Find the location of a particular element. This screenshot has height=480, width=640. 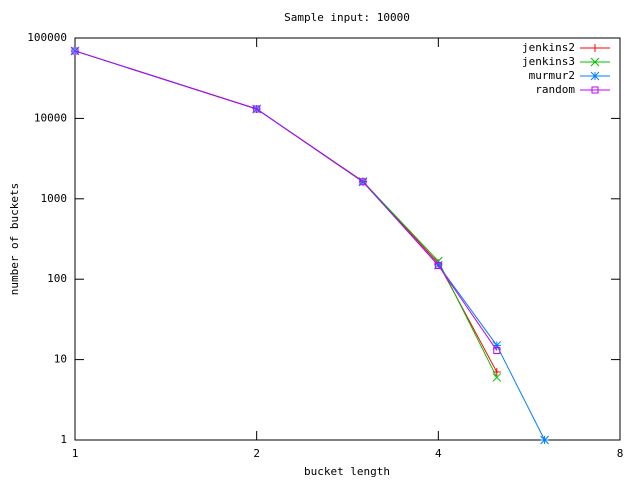

legend-label: random is located at coordinates (555, 89).